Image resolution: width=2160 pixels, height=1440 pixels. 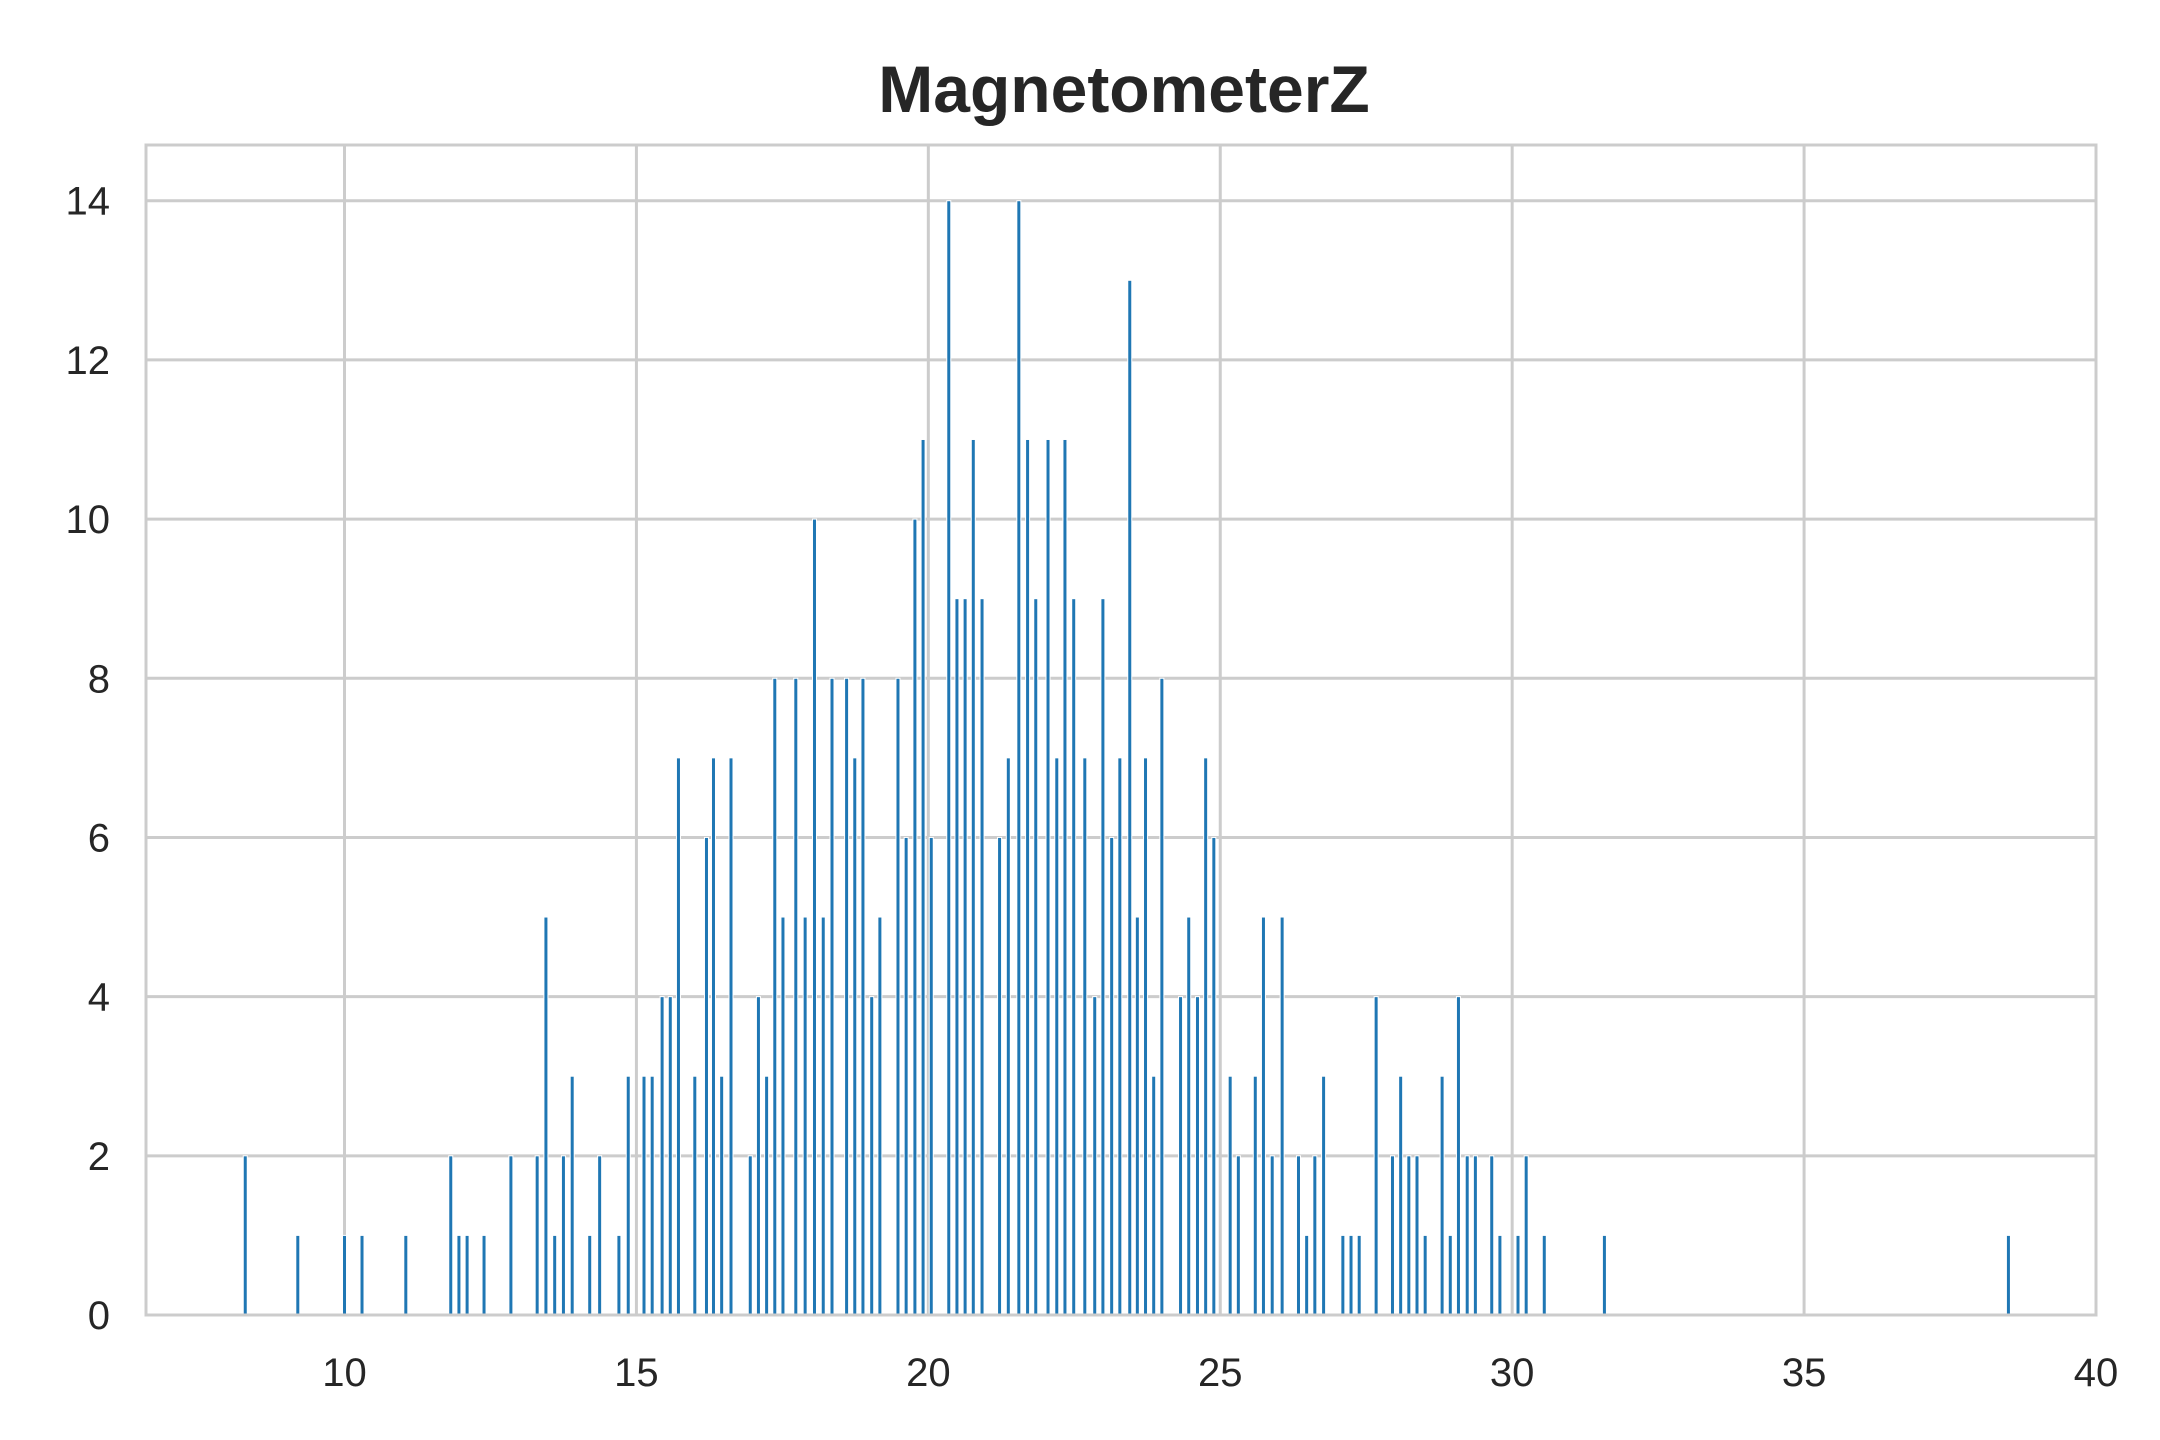 I want to click on y-tick-label: 12, so click(x=88, y=361).